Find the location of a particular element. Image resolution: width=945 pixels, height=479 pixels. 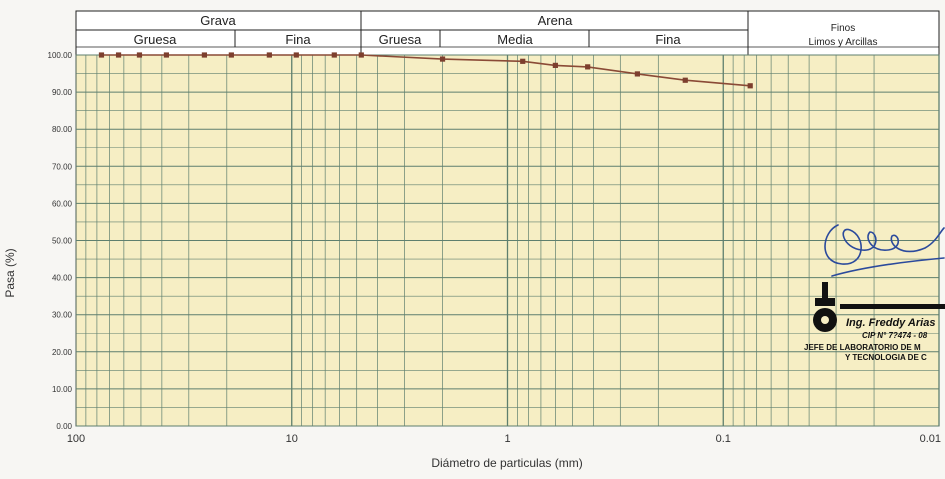

y-tick-label: 30.00 is located at coordinates (62, 315).